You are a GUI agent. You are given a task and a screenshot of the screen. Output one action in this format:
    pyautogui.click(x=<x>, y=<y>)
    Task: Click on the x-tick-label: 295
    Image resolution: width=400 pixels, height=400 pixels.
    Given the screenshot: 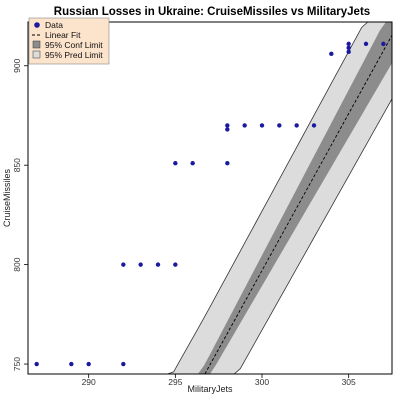 What is the action you would take?
    pyautogui.click(x=175, y=382)
    